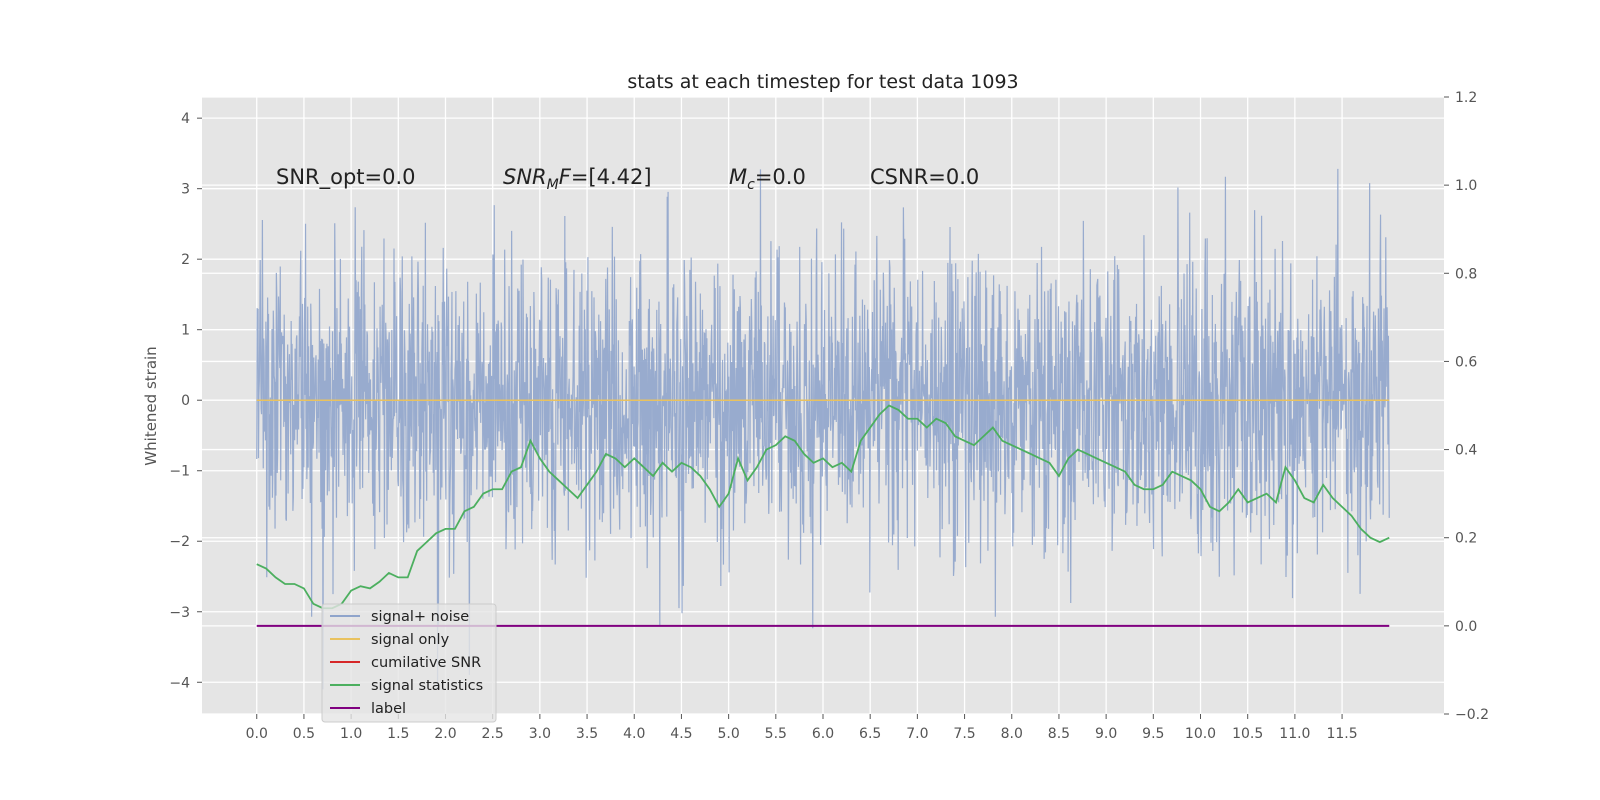  I want to click on x-tick-label: 1.5, so click(398, 734).